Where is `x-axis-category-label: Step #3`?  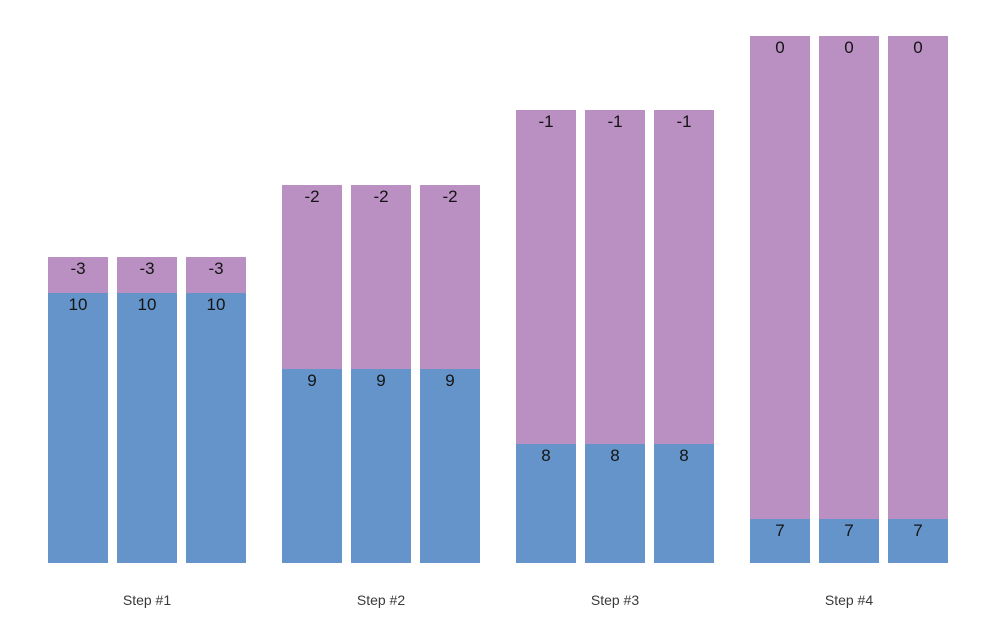
x-axis-category-label: Step #3 is located at coordinates (615, 600).